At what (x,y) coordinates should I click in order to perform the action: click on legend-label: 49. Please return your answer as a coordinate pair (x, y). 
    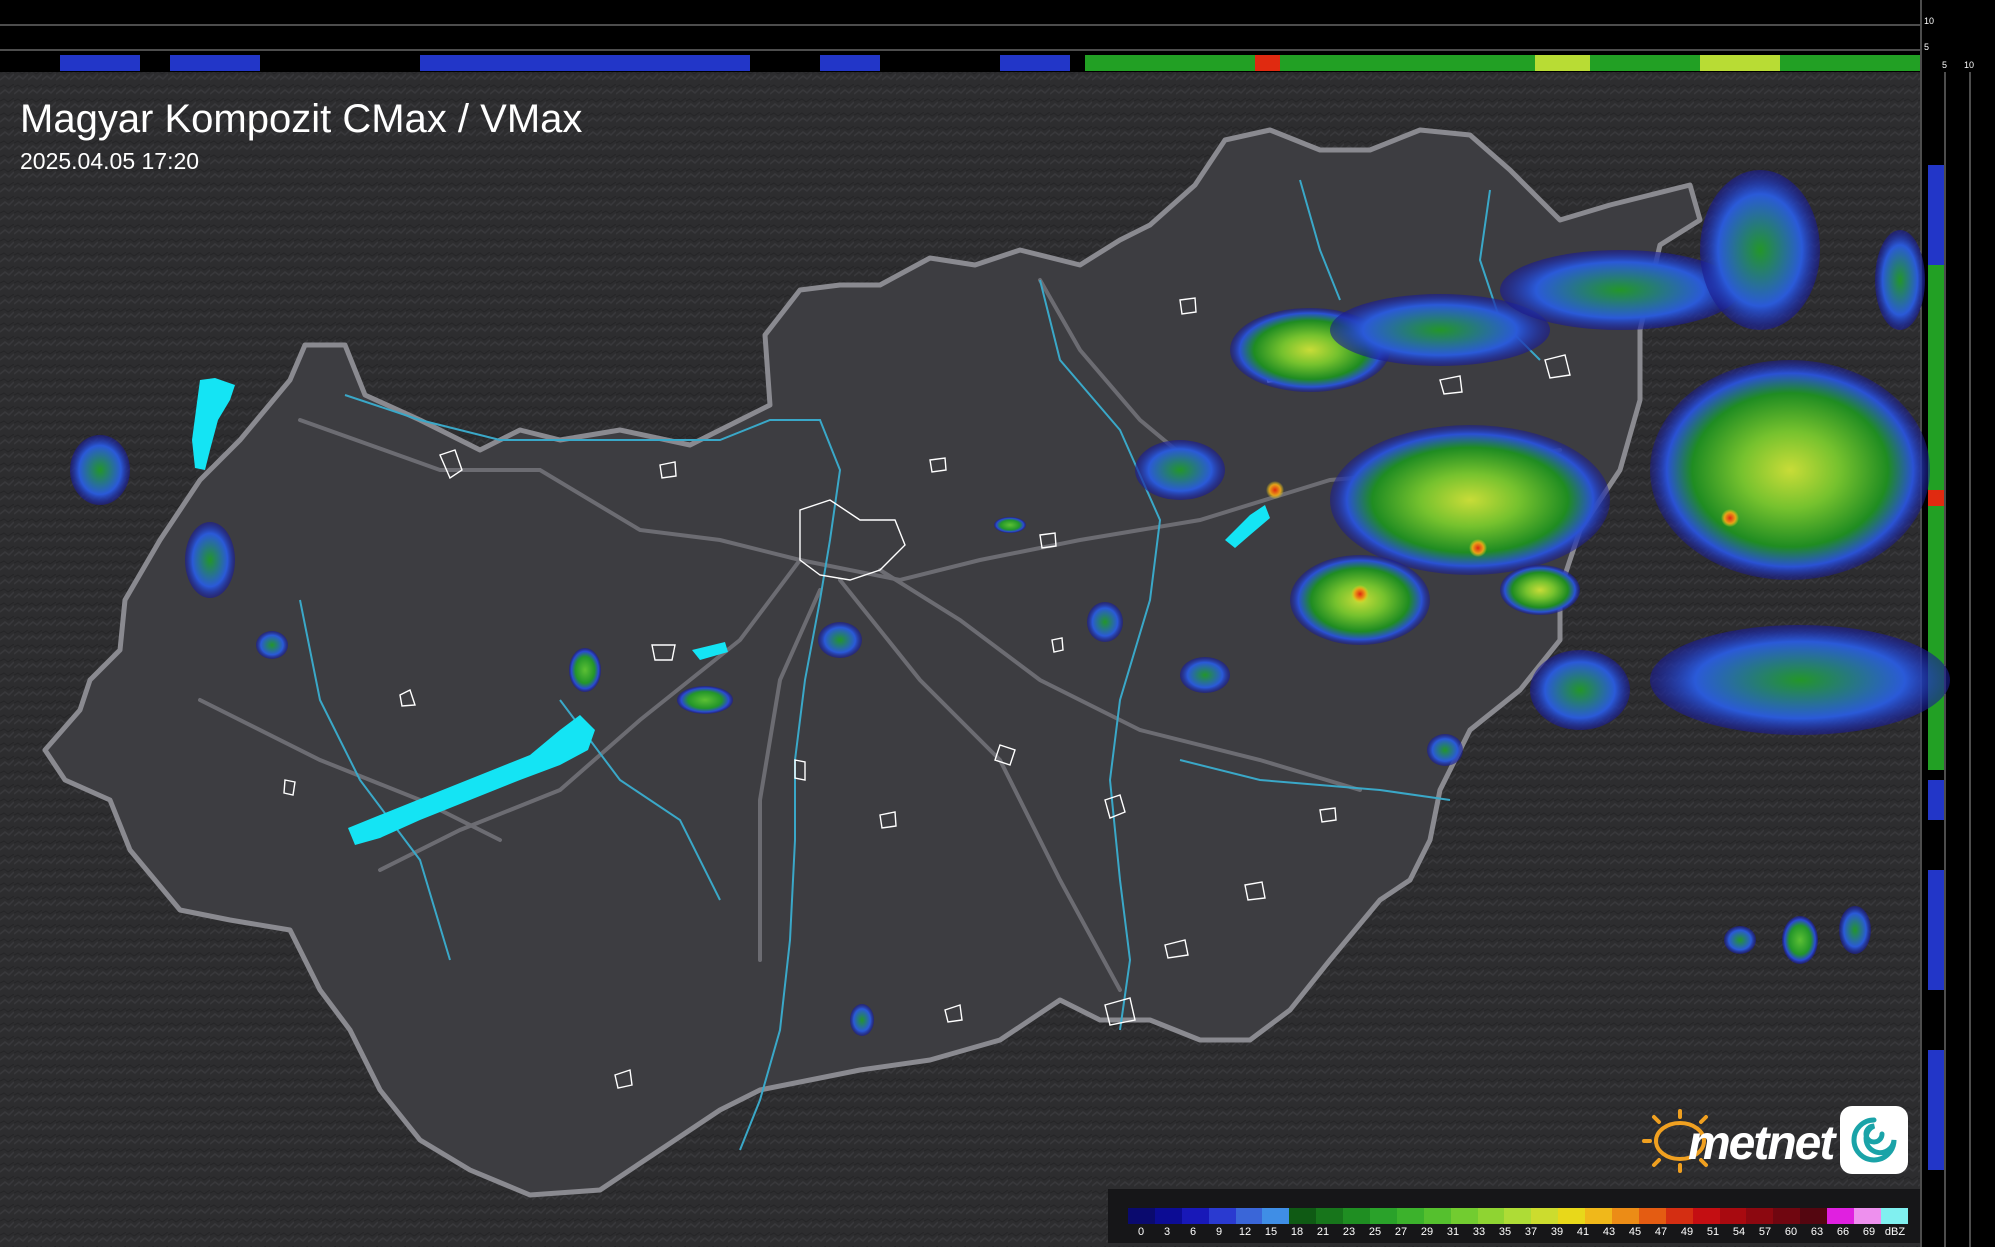
    Looking at the image, I should click on (1687, 1232).